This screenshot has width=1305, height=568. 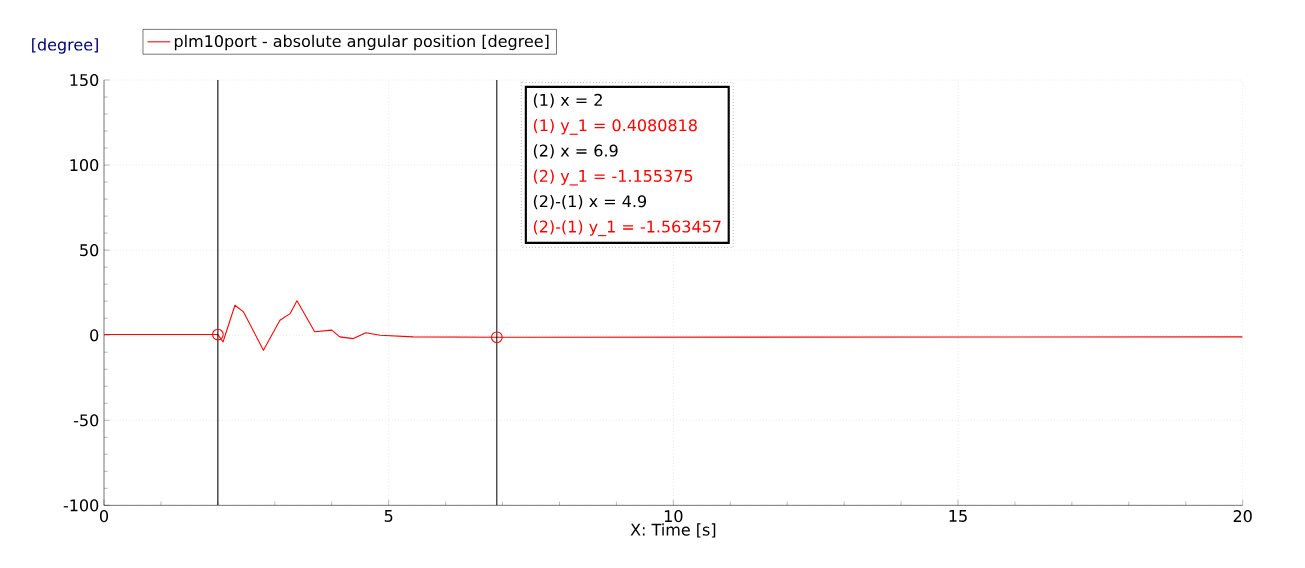 What do you see at coordinates (575, 151) in the screenshot?
I see `annotation: (2) x = 6.9` at bounding box center [575, 151].